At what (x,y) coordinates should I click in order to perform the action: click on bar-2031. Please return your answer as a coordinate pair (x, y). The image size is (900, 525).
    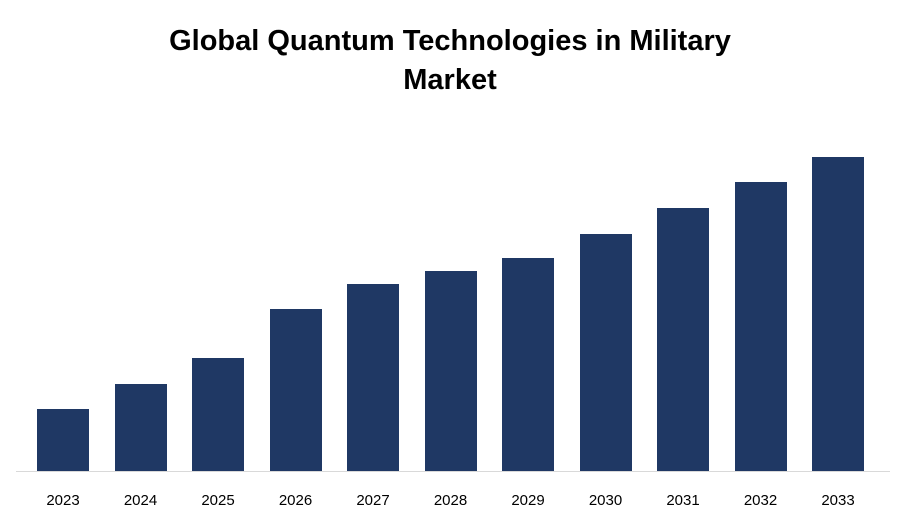
    Looking at the image, I should click on (683, 340).